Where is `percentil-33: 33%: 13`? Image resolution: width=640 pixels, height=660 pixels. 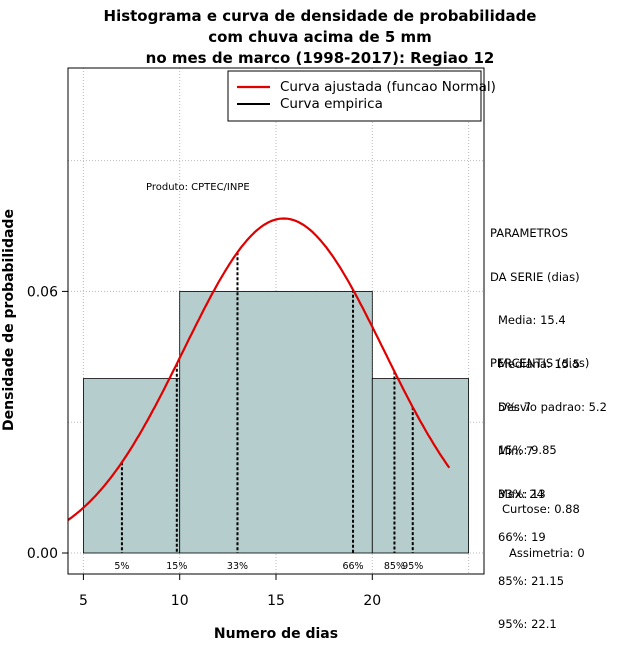 percentil-33: 33%: 13 is located at coordinates (522, 493).